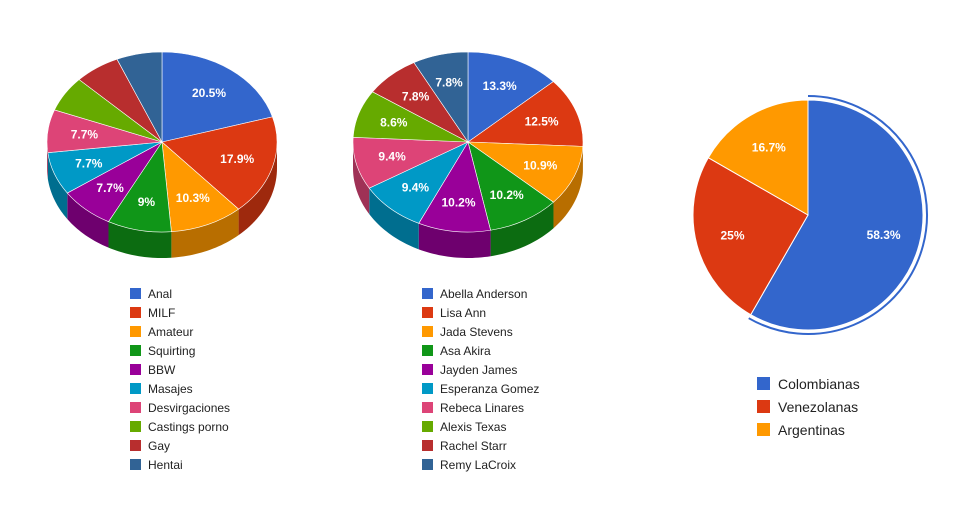 The image size is (980, 520). Describe the element at coordinates (484, 293) in the screenshot. I see `legend-label: Abella Anderson` at that location.